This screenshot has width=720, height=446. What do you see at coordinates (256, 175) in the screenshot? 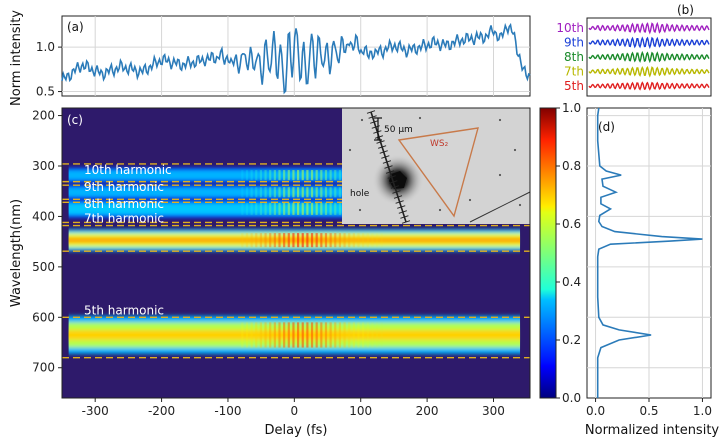
I see `band-0-fringe--59` at bounding box center [256, 175].